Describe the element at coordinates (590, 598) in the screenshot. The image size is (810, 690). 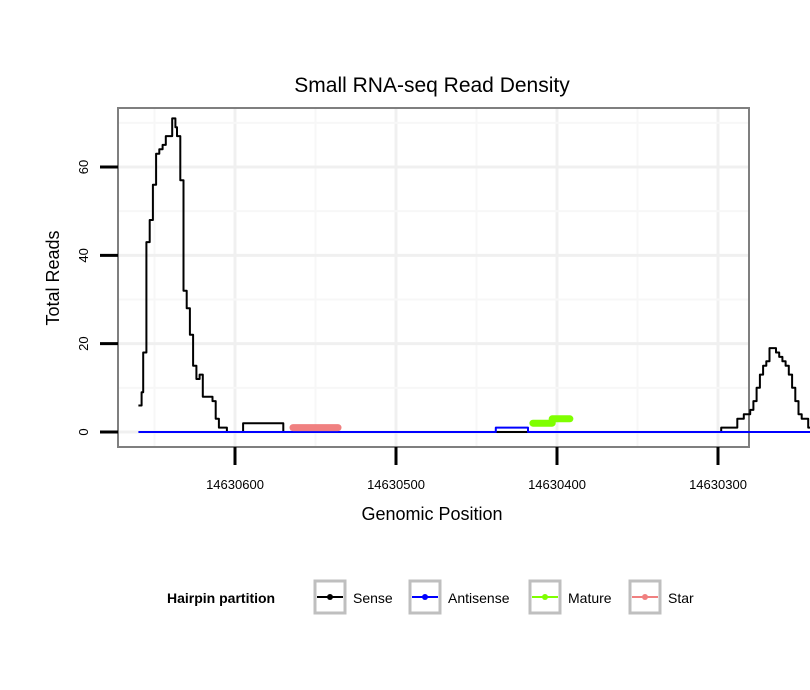
I see `legend-label-mature: Mature` at that location.